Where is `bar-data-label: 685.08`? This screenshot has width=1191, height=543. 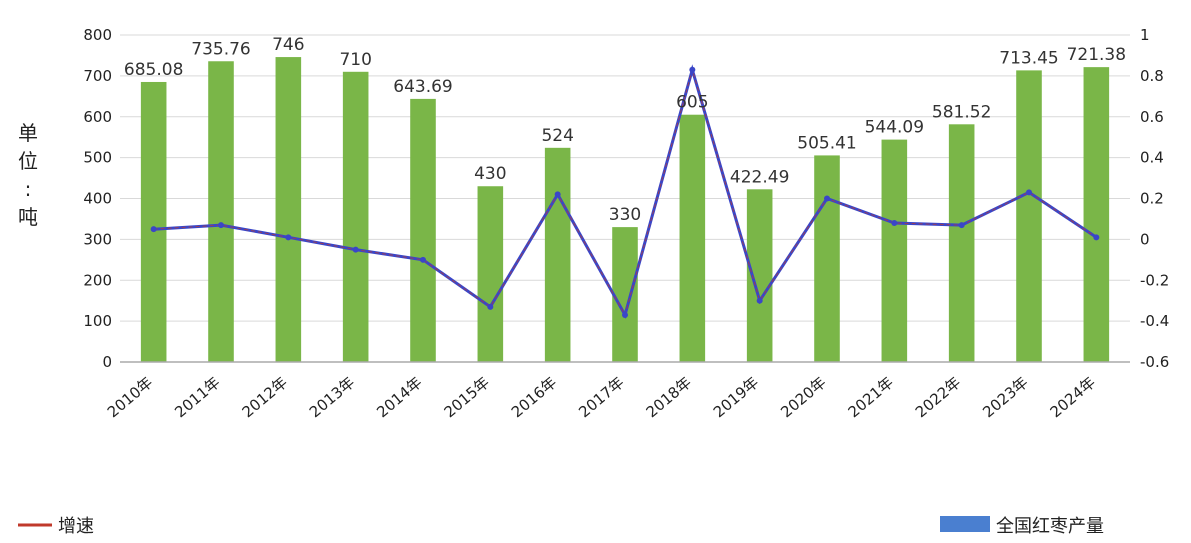 bar-data-label: 685.08 is located at coordinates (153, 70).